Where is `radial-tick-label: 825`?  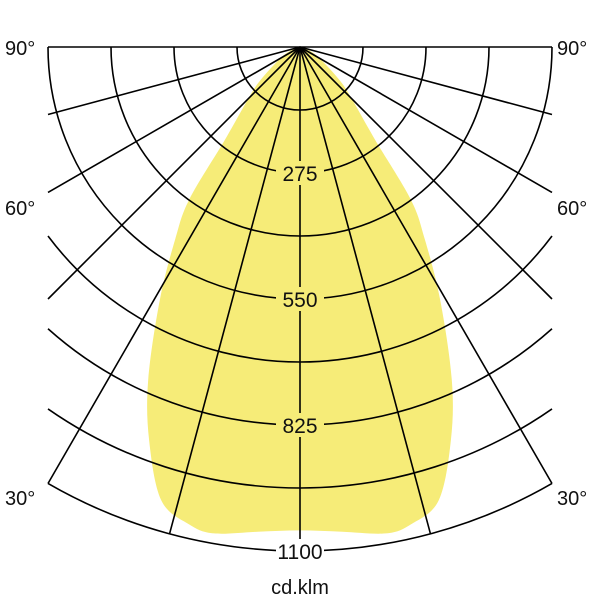
radial-tick-label: 825 is located at coordinates (299, 426).